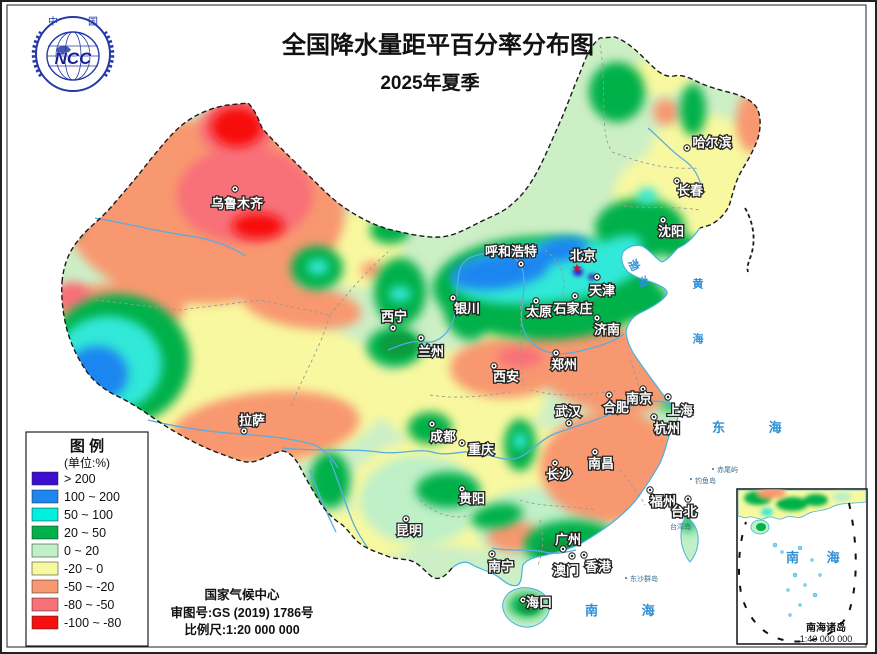 This screenshot has width=877, height=654. Describe the element at coordinates (826, 627) in the screenshot. I see `inset-name: 南海诸岛` at that location.